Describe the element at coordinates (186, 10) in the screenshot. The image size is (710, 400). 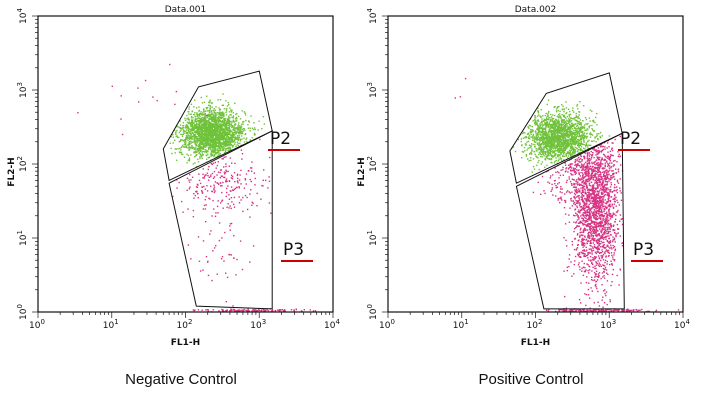
I see `plot-title: Data.001` at that location.